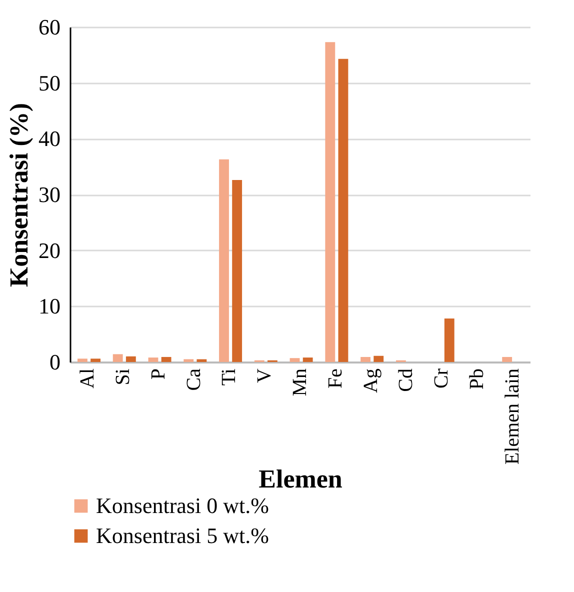  Describe the element at coordinates (49, 139) in the screenshot. I see `y-tick-label: 40` at that location.